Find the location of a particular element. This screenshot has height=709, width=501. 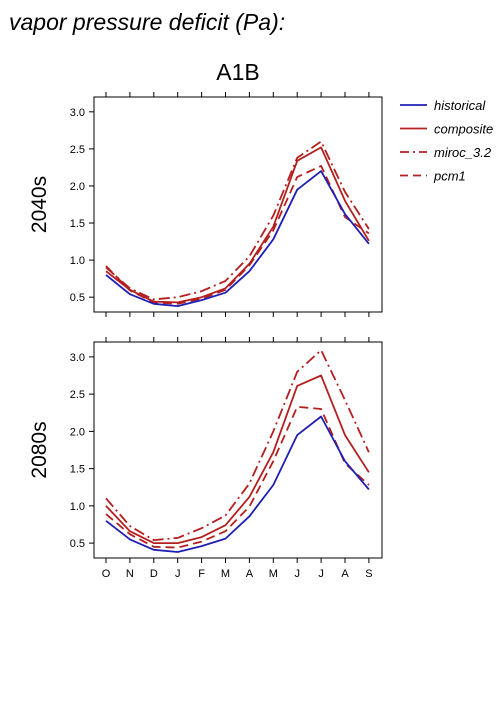

x-tick-label: S is located at coordinates (368, 574).